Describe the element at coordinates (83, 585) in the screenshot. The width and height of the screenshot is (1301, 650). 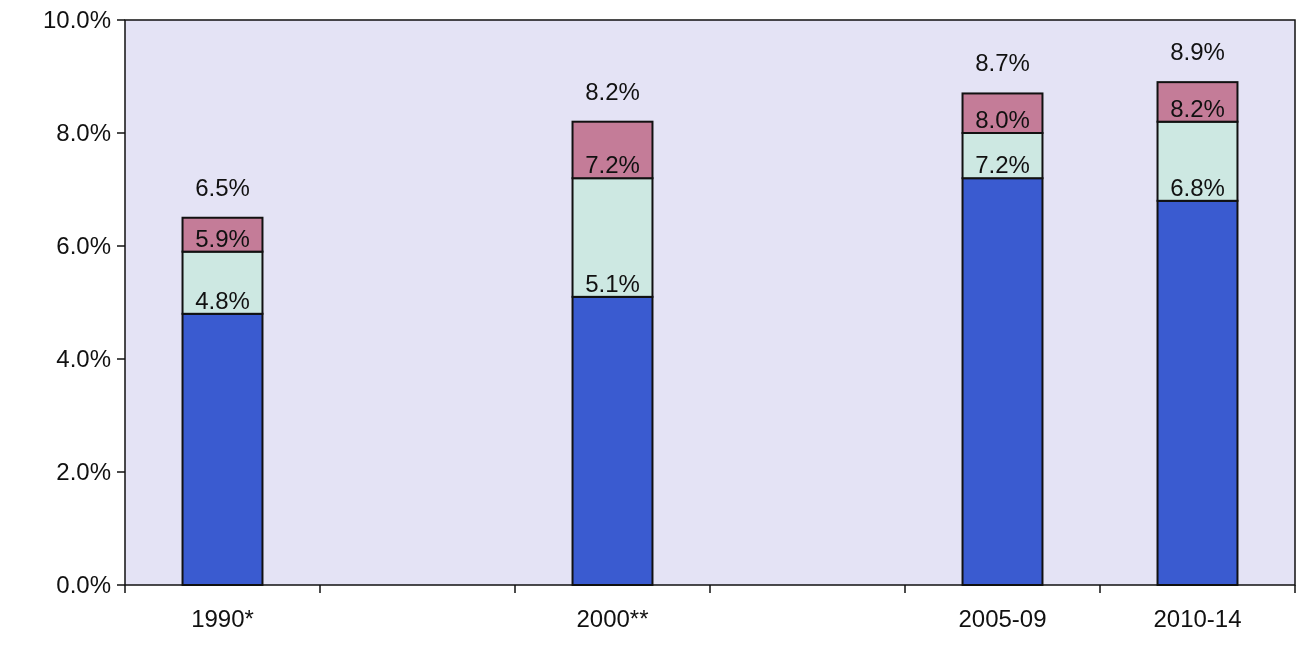
I see `y-tick-label: 0.0%` at that location.